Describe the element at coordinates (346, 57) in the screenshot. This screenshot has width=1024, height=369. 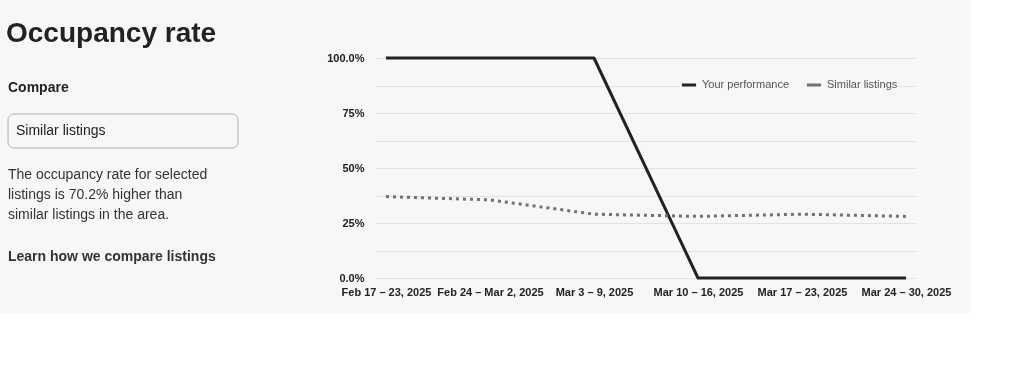
I see `y-tick-label: 100.0%` at that location.